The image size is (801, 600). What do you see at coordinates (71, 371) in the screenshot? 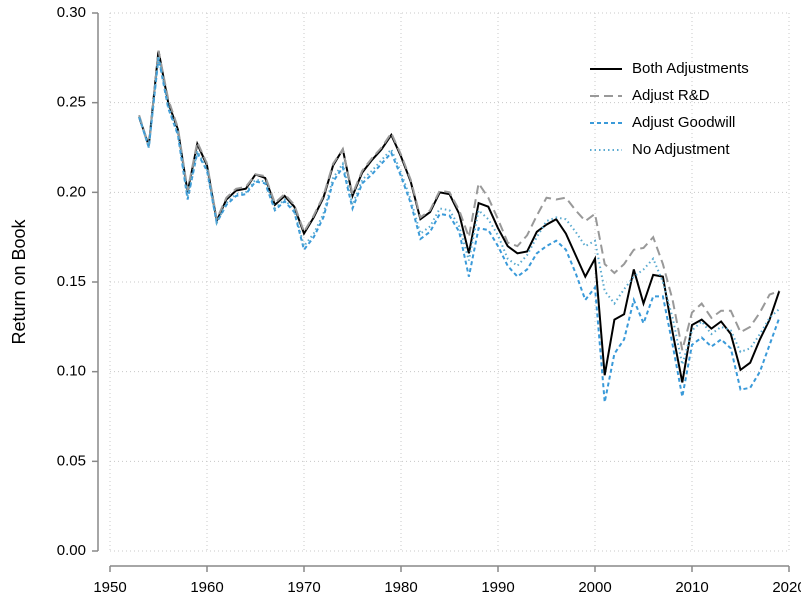
I see `y-tick-label: 0.10` at bounding box center [71, 371].